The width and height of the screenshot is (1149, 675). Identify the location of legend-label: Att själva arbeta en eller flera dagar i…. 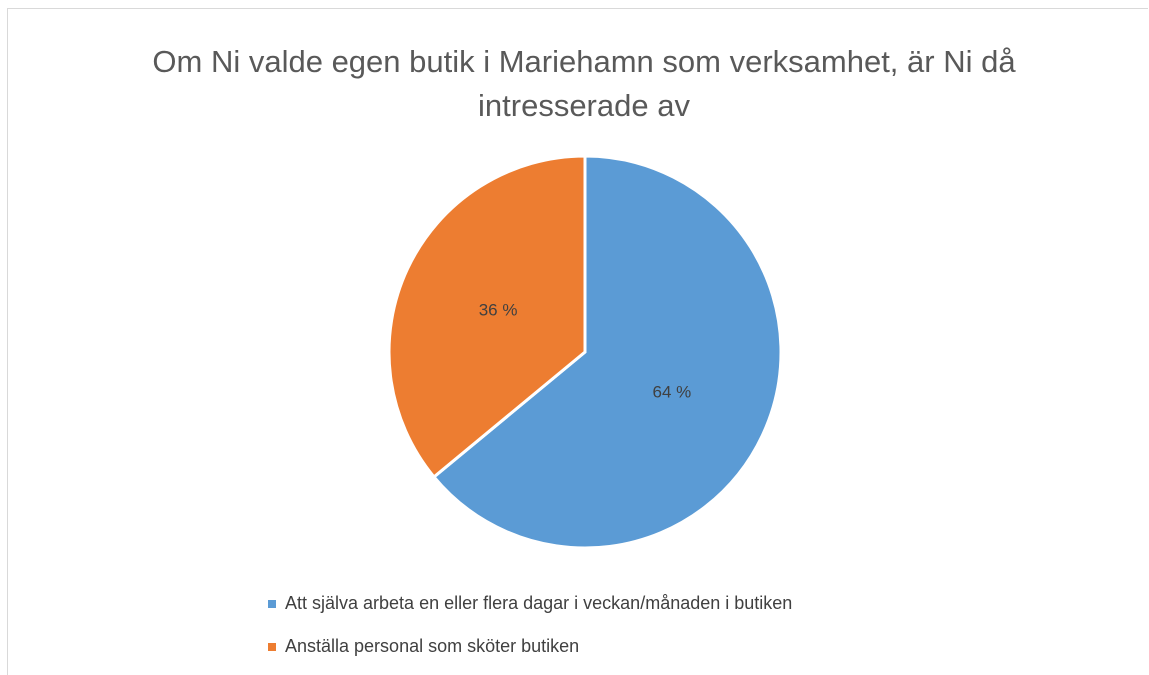
(538, 603).